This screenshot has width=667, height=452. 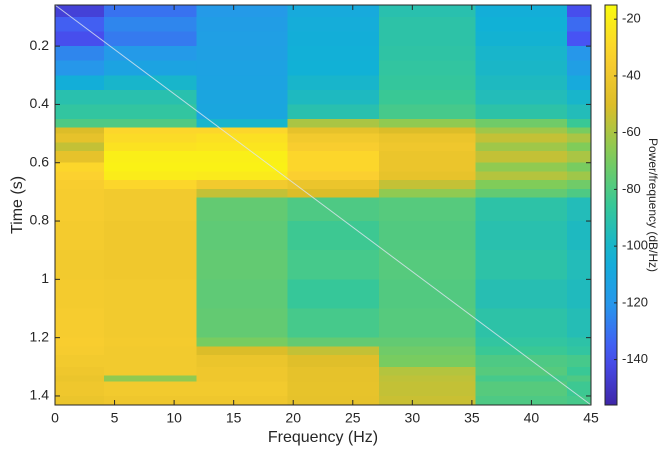 I want to click on y-tick-label: 0.2, so click(x=40, y=45).